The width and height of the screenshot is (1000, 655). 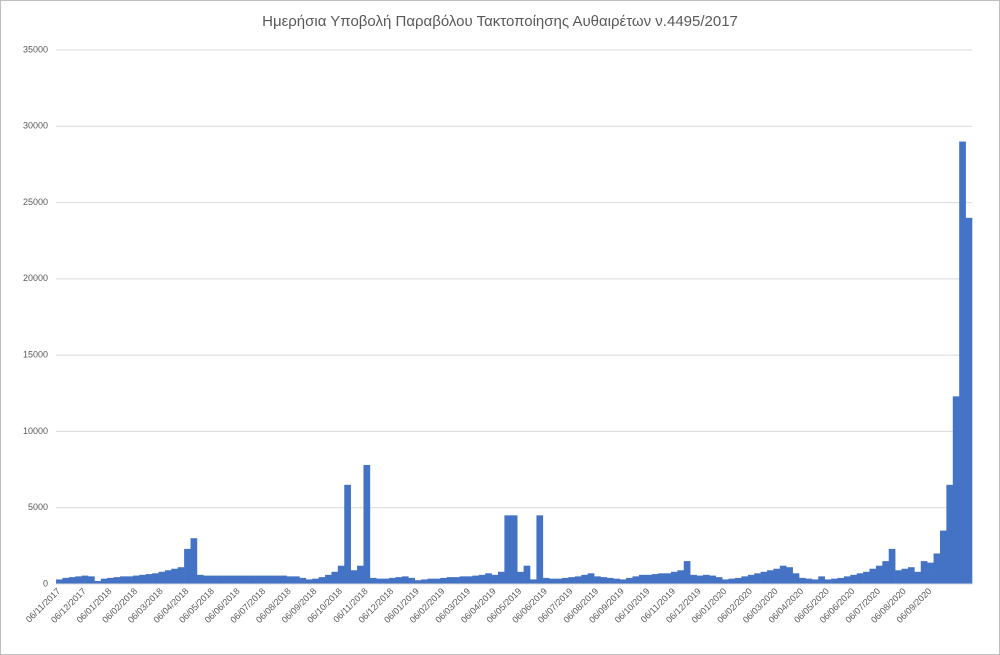 I want to click on y-tick-label: 5000, so click(x=38, y=507).